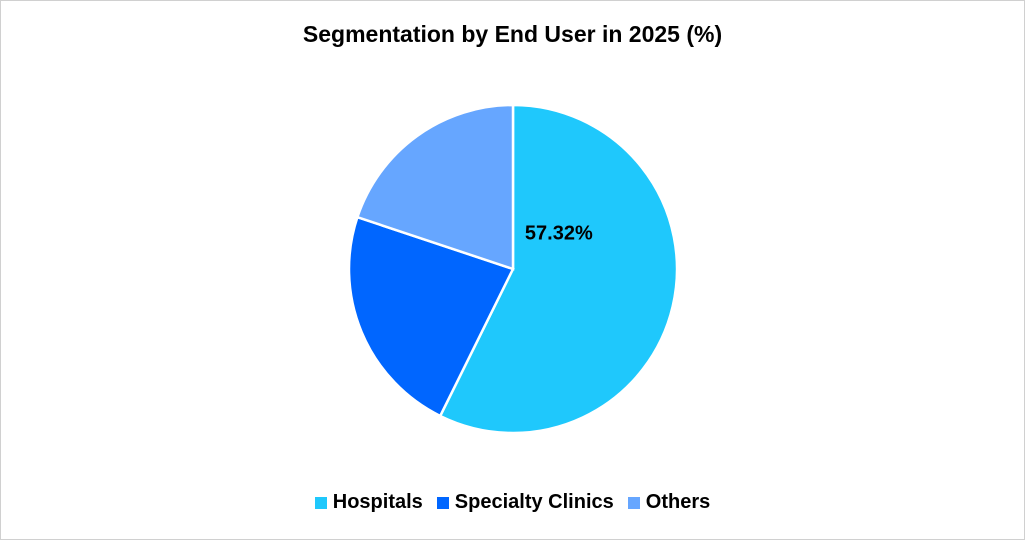 The height and width of the screenshot is (541, 1025). Describe the element at coordinates (512, 34) in the screenshot. I see `chart-title: Segmentation by End User in 2025 (%)` at that location.